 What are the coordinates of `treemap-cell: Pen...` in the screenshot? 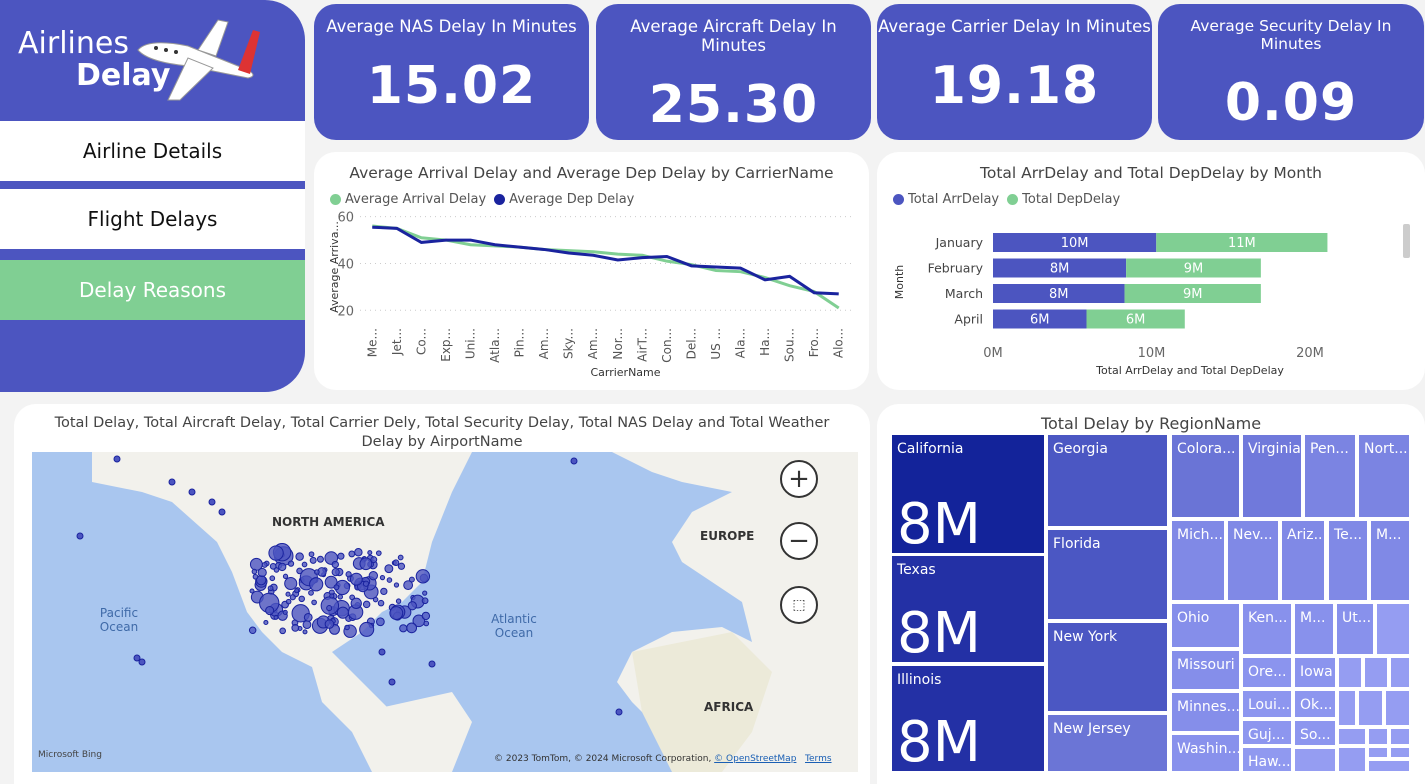 It's located at (1330, 476).